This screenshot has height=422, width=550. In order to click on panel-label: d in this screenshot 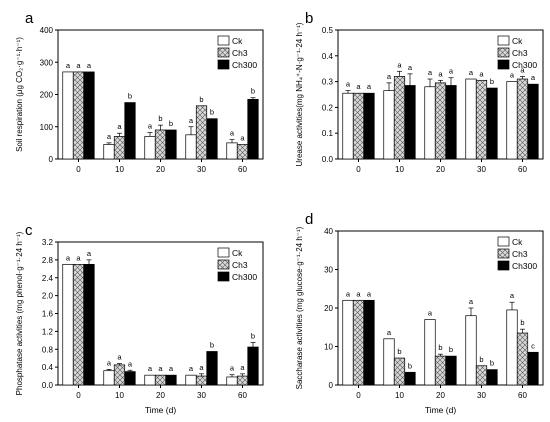, I will do `click(309, 219)`.